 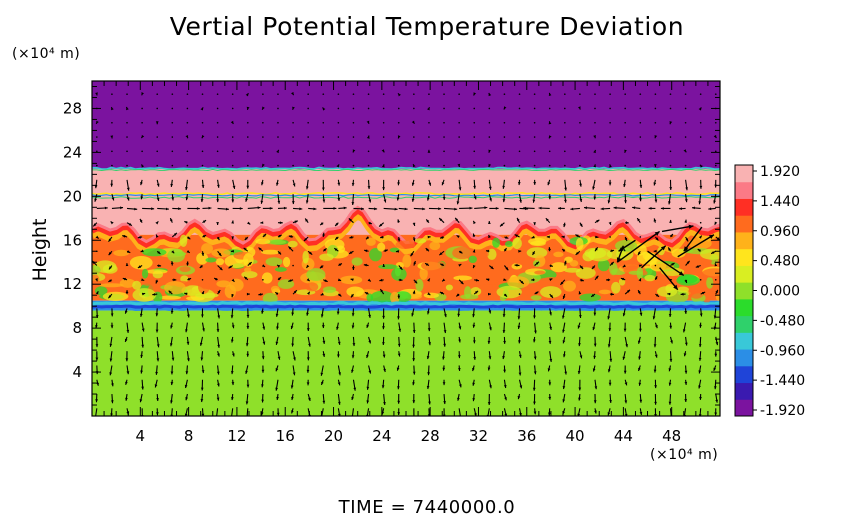 What do you see at coordinates (671, 436) in the screenshot?
I see `x-tick-label: 48` at bounding box center [671, 436].